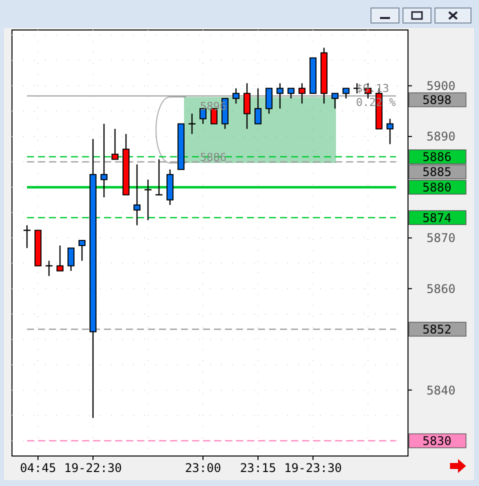 The width and height of the screenshot is (479, 486). I want to click on x-tick-label: 23:00, so click(203, 468).